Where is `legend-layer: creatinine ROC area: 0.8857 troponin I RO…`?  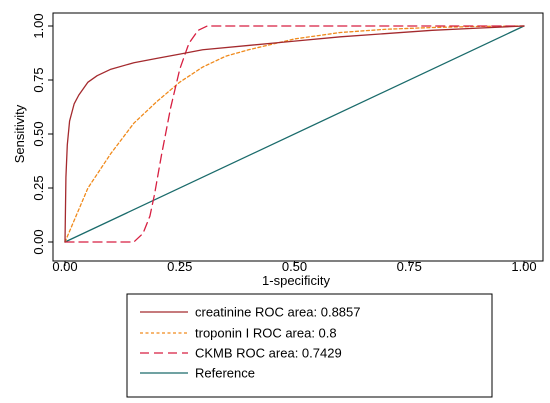
legend-layer: creatinine ROC area: 0.8857 troponin I RO… is located at coordinates (250, 343).